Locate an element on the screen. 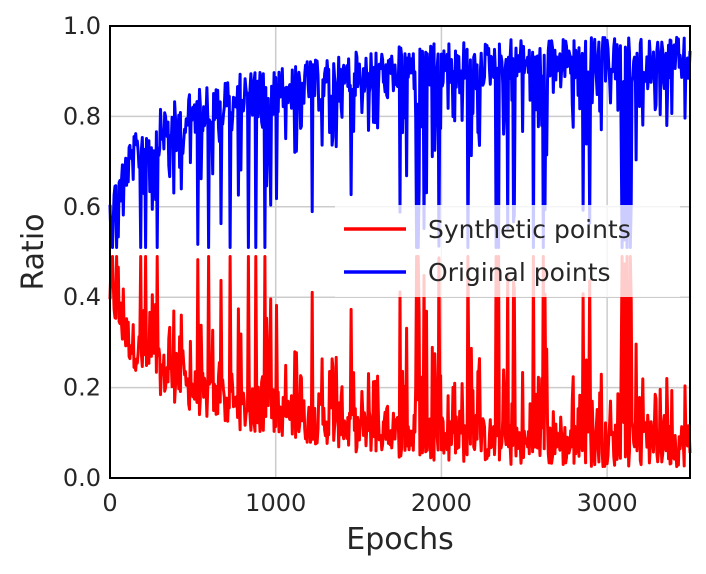 The image size is (706, 574). legend-box is located at coordinates (507, 251).